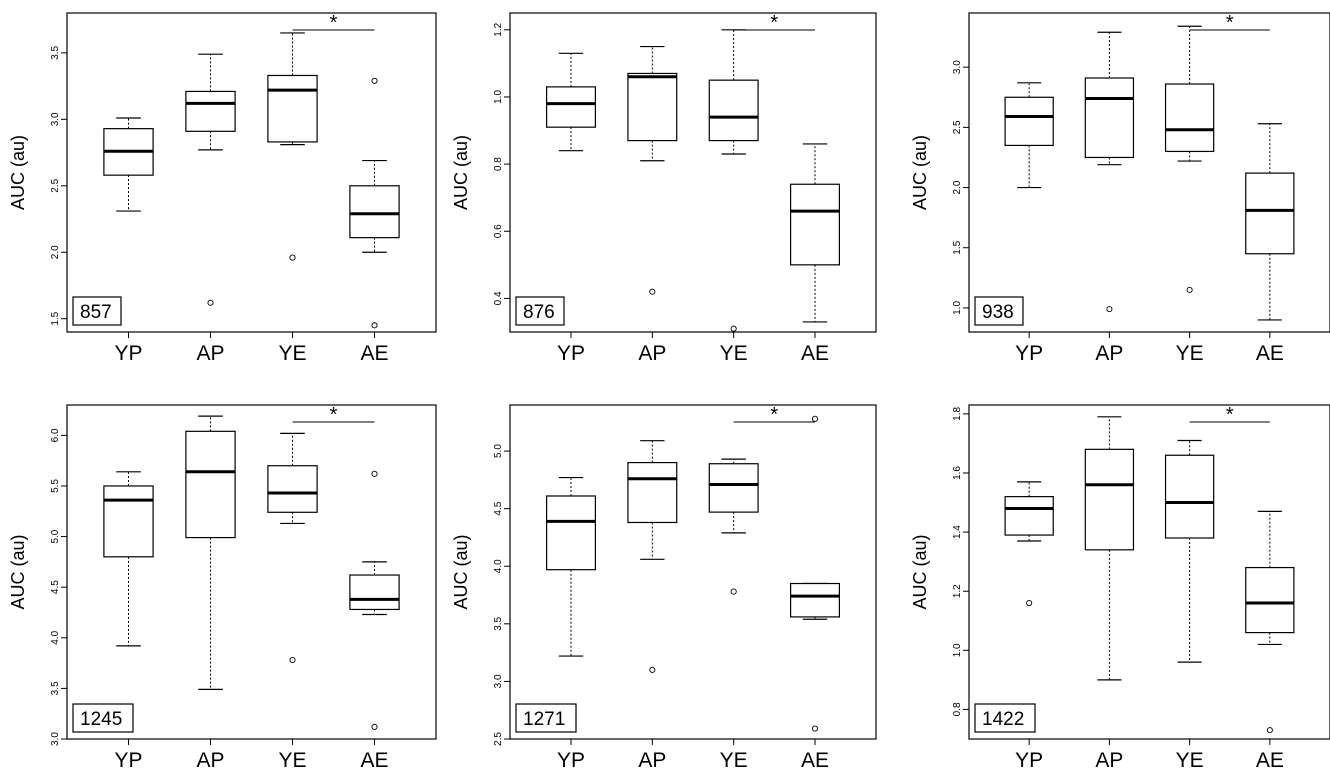 Image resolution: width=1330 pixels, height=773 pixels. I want to click on y-tick-label: 0.8, so click(957, 709).